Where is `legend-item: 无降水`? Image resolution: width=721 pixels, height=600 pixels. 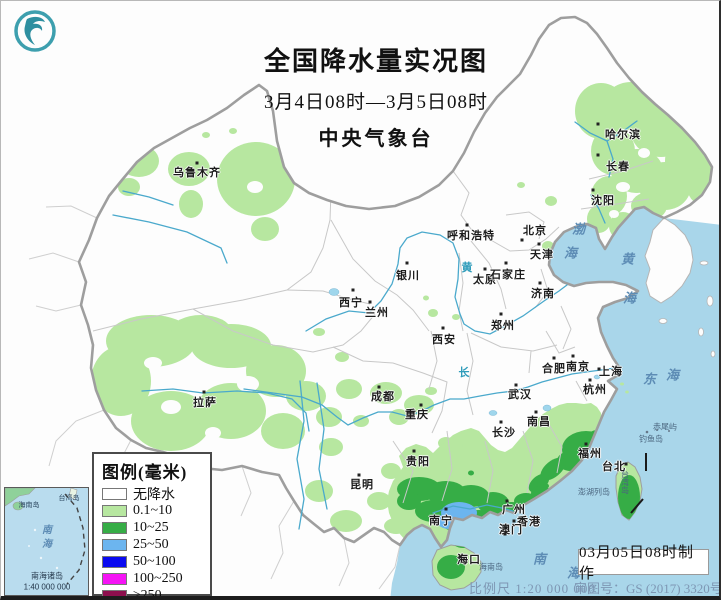 legend-item: 无降水 is located at coordinates (156, 494).